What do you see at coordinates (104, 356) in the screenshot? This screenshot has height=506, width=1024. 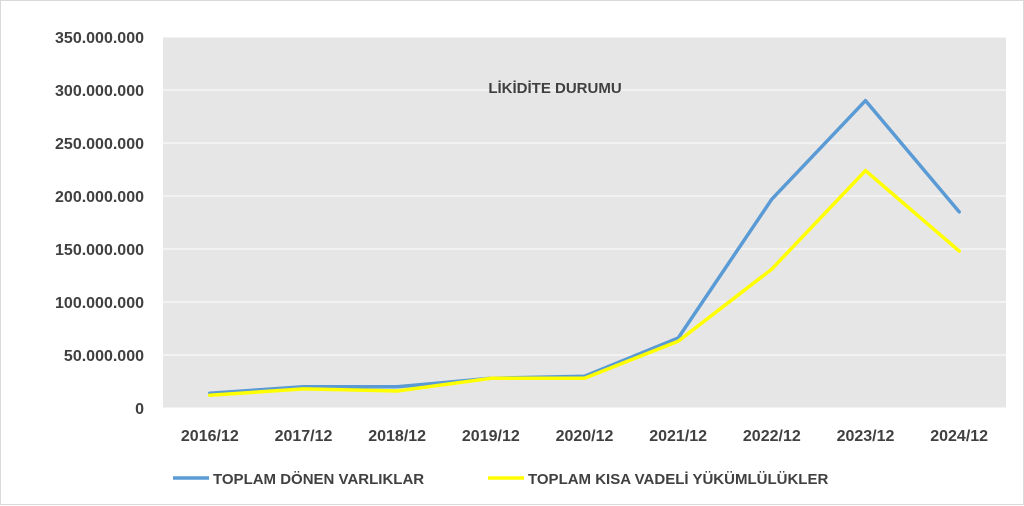 I see `y-tick-label: 50.000.000` at bounding box center [104, 356].